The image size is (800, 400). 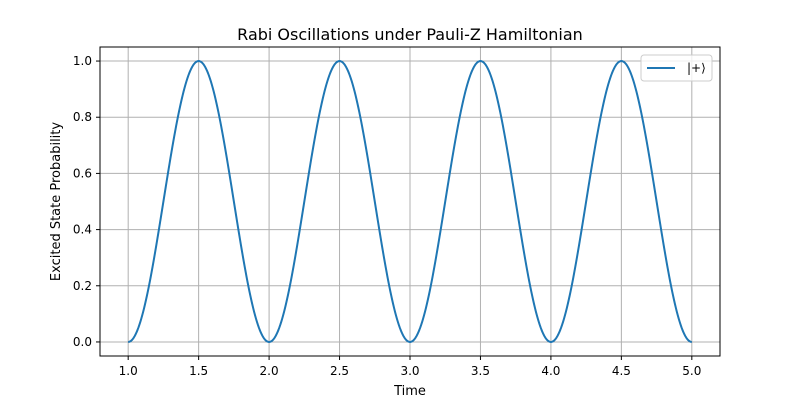 What do you see at coordinates (621, 371) in the screenshot?
I see `x-tick-label: 4.5` at bounding box center [621, 371].